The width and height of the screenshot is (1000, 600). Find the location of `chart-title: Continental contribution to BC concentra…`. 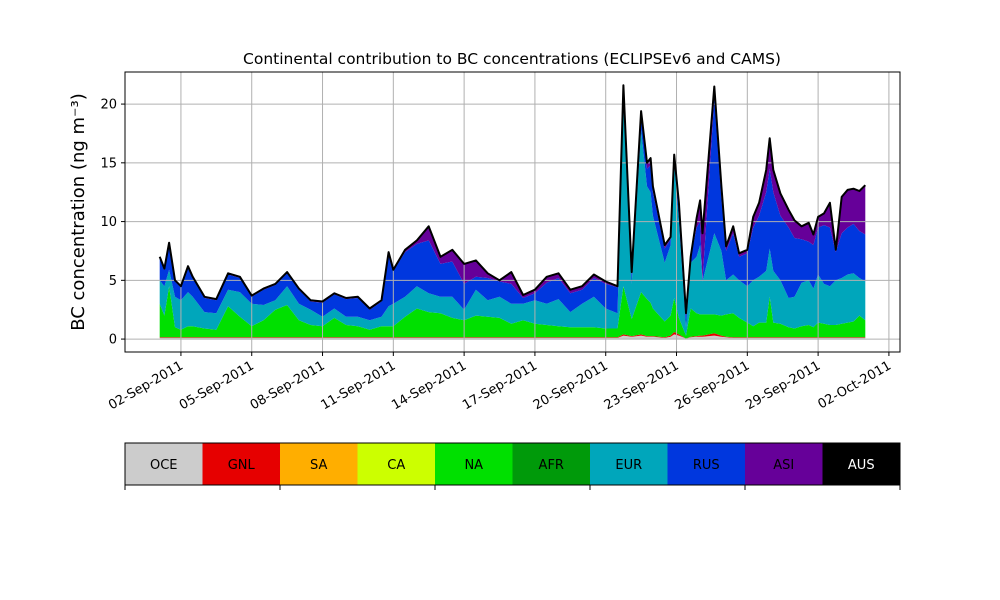

chart-title: Continental contribution to BC concentra… is located at coordinates (512, 59).